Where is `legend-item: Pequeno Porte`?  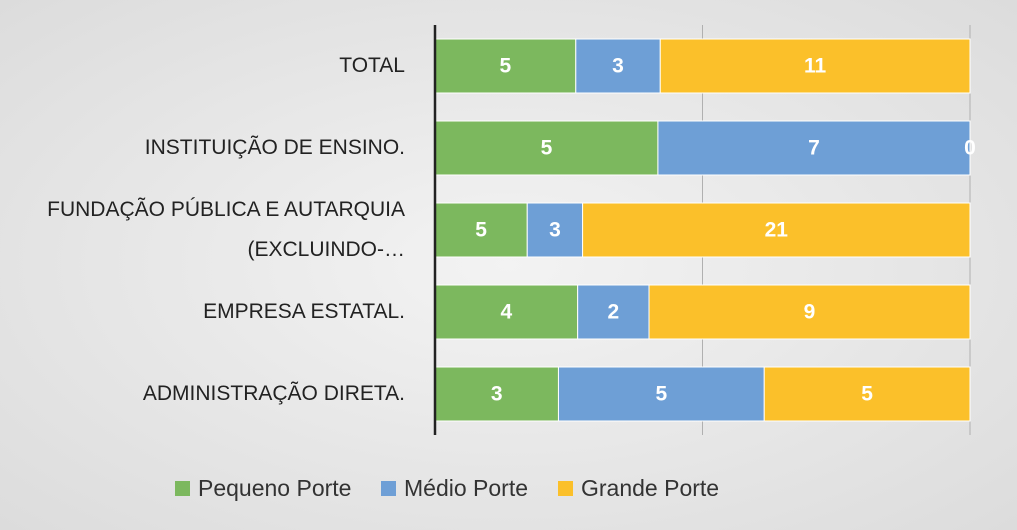
legend-item: Pequeno Porte is located at coordinates (263, 488).